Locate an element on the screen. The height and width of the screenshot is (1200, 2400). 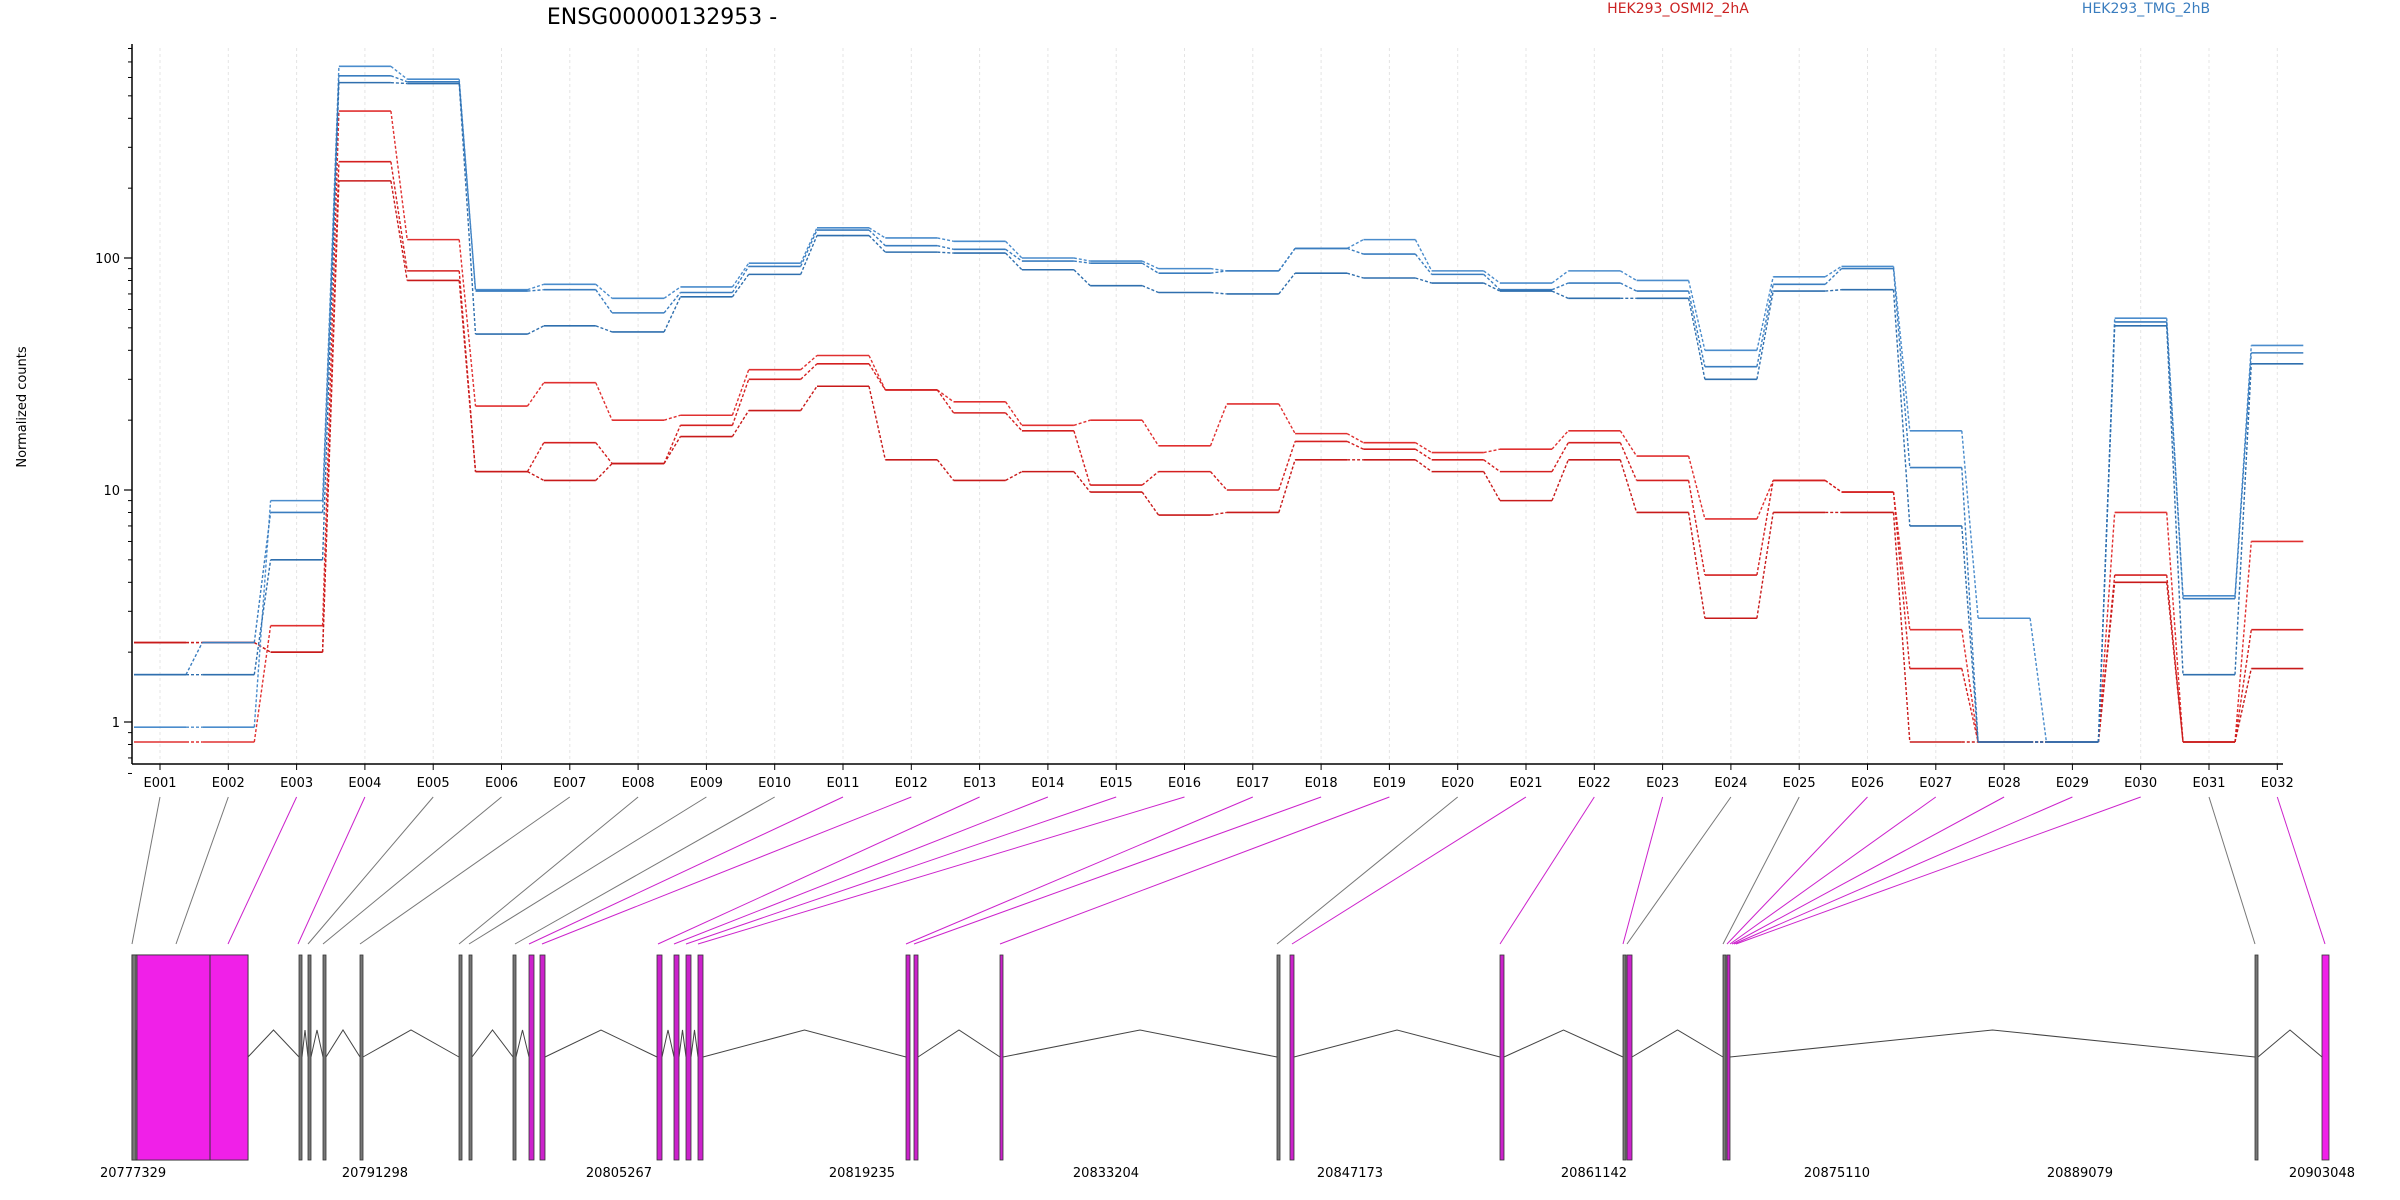
genomic-coordinate-label: 20875110 is located at coordinates (1837, 1173).